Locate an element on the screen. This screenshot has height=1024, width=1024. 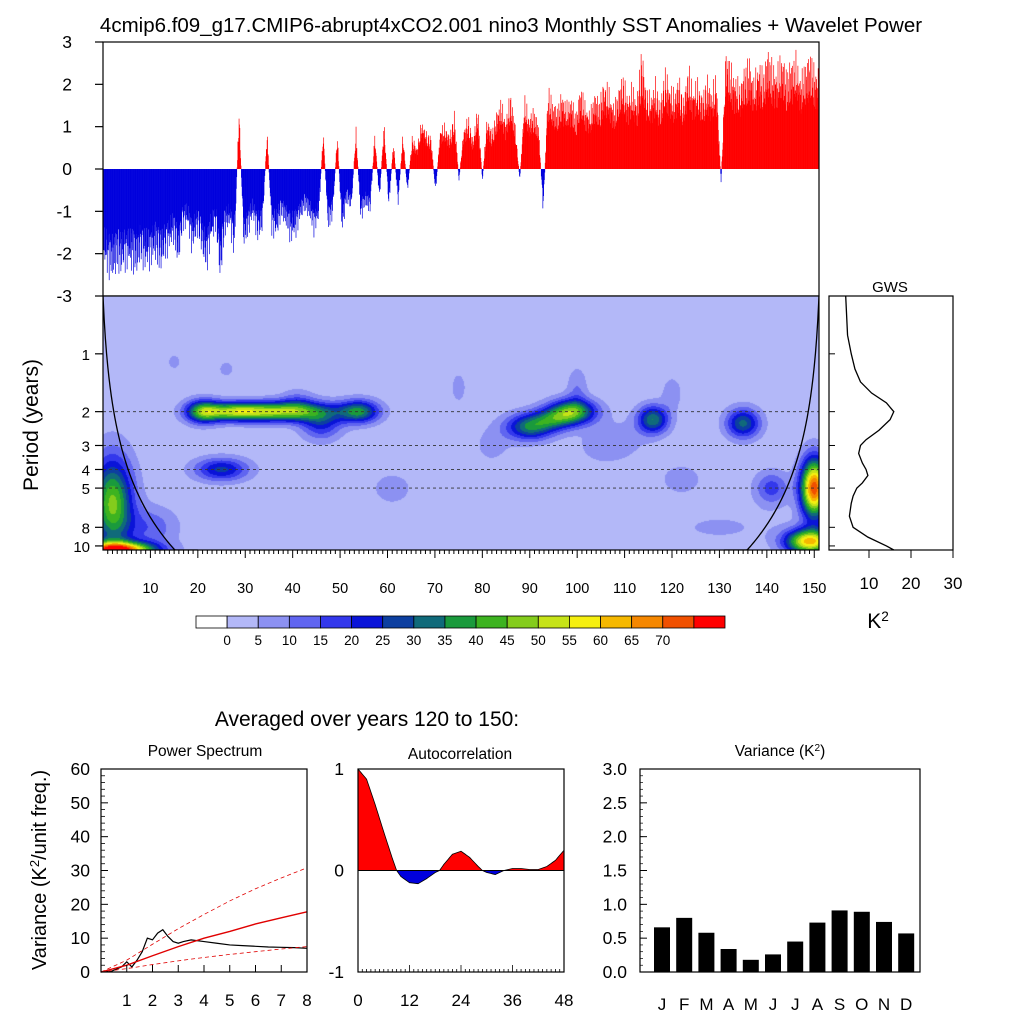
month-label: F is located at coordinates (684, 1004).